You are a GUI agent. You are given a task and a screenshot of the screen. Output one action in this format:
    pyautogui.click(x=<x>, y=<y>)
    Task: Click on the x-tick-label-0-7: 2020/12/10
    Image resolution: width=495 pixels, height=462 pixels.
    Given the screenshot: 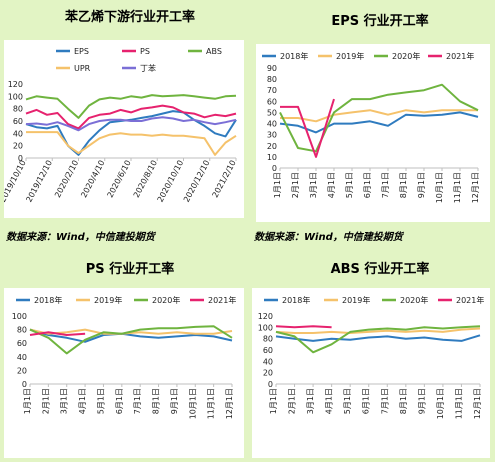 What is the action you would take?
    pyautogui.click(x=197, y=181)
    